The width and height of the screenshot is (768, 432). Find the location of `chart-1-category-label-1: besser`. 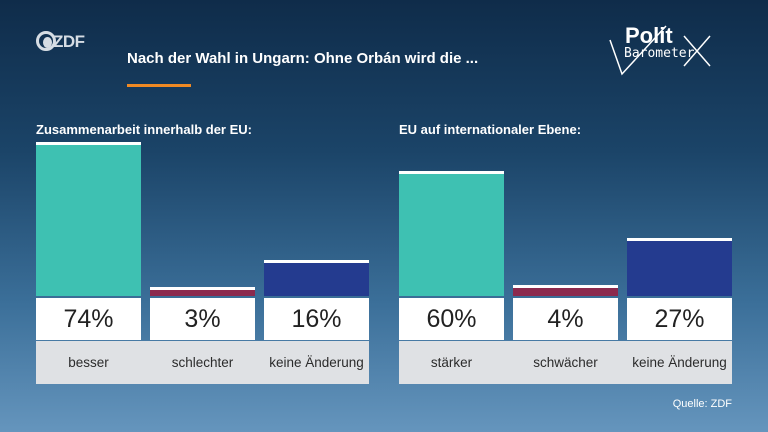

chart-1-category-label-1: besser is located at coordinates (88, 362).